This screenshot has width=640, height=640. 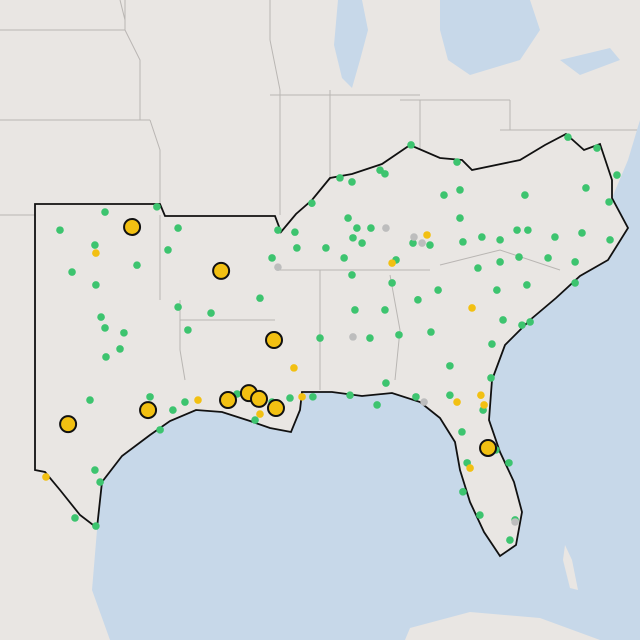 I want to click on bahamas, so click(x=570, y=567).